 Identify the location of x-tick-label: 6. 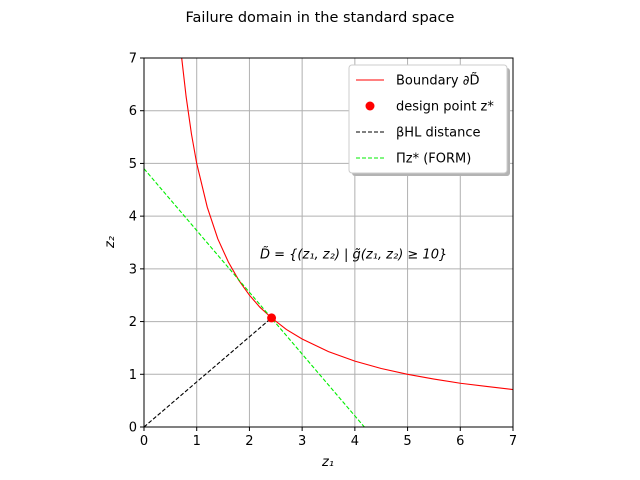
(460, 441).